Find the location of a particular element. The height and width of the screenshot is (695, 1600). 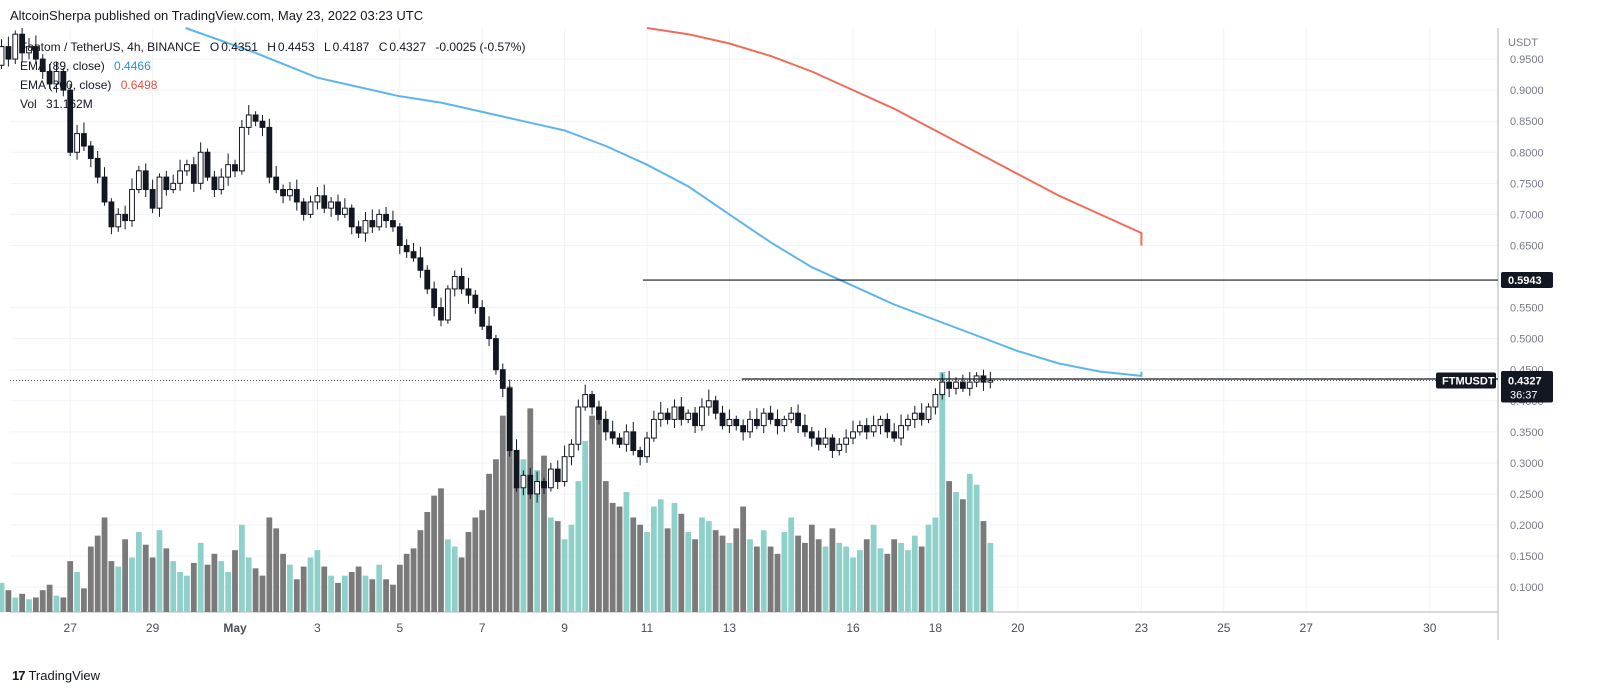

symbol-tag: FTMUSDT is located at coordinates (1468, 381).